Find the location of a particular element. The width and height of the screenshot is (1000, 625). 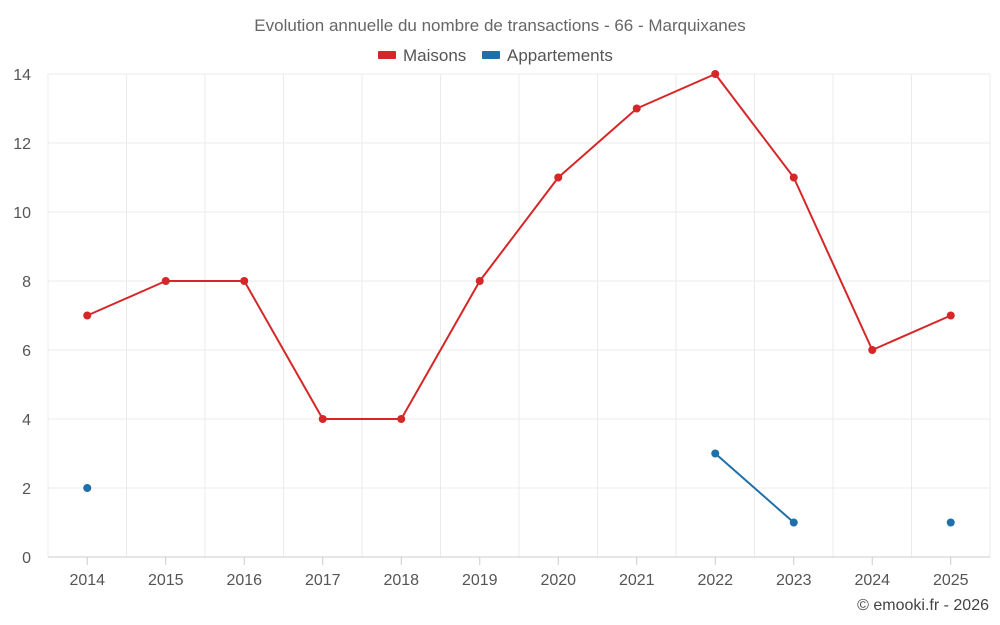

x-tick-label: 2022 is located at coordinates (715, 580).